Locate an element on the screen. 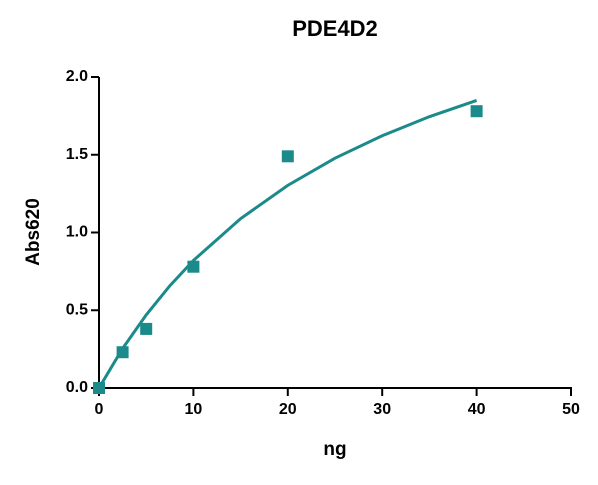 The height and width of the screenshot is (485, 598). y-axis-label: Abs620 is located at coordinates (33, 232).